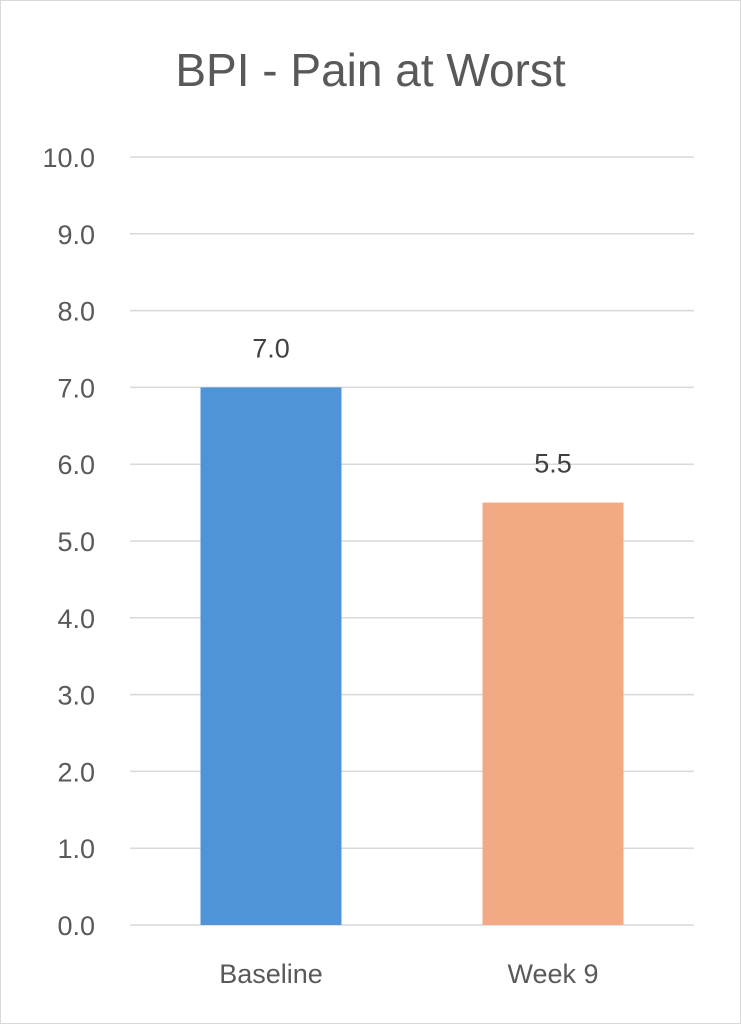 The width and height of the screenshot is (741, 1024). Describe the element at coordinates (271, 348) in the screenshot. I see `data-label: 7.0` at that location.